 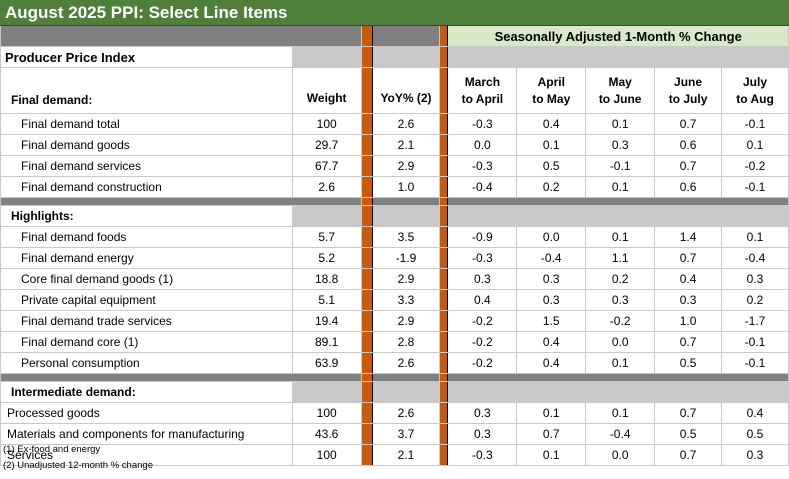 I want to click on month-header: March to April, so click(x=482, y=90).